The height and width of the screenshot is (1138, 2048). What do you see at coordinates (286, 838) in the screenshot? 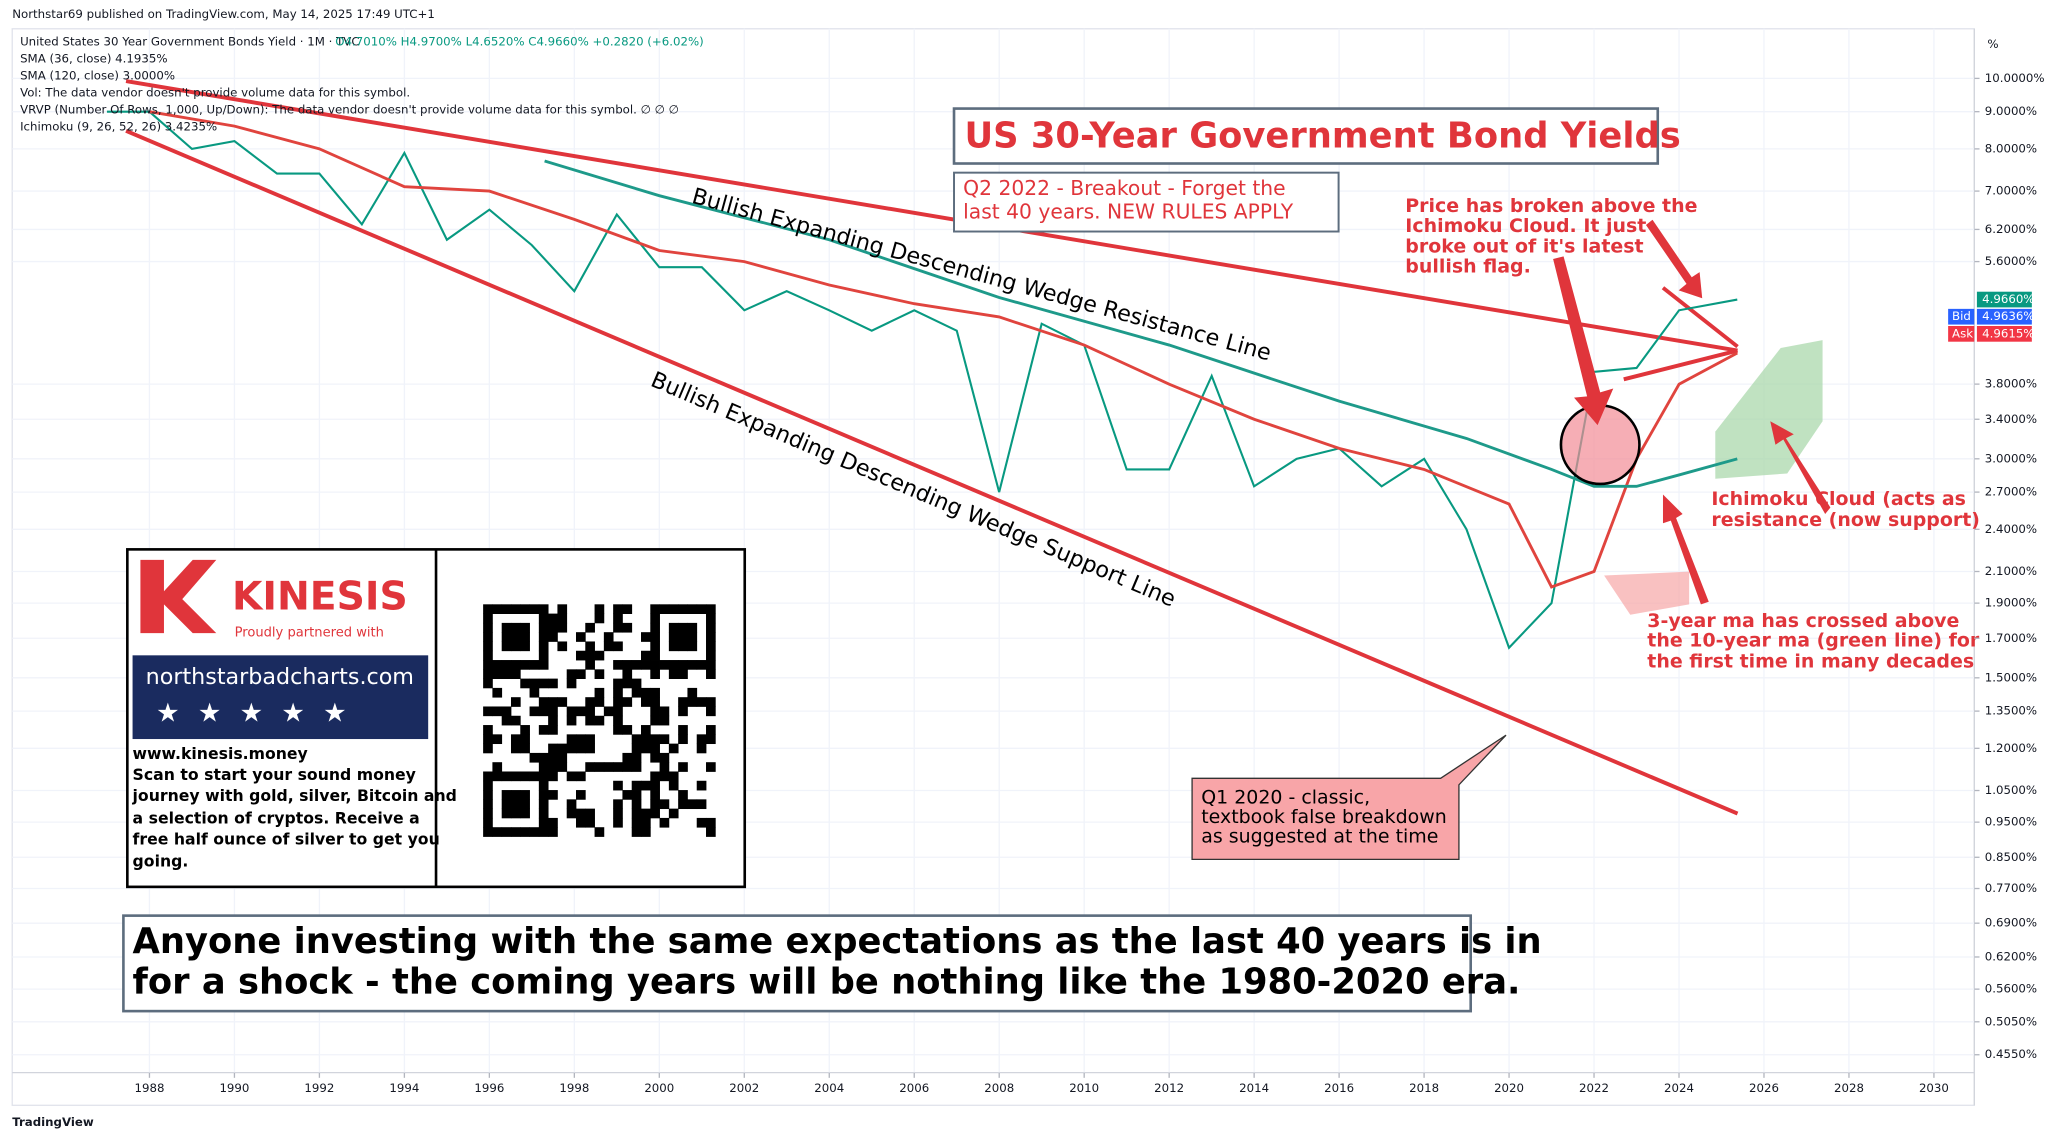
I see `ad-text: free half ounce of silver to get you` at bounding box center [286, 838].